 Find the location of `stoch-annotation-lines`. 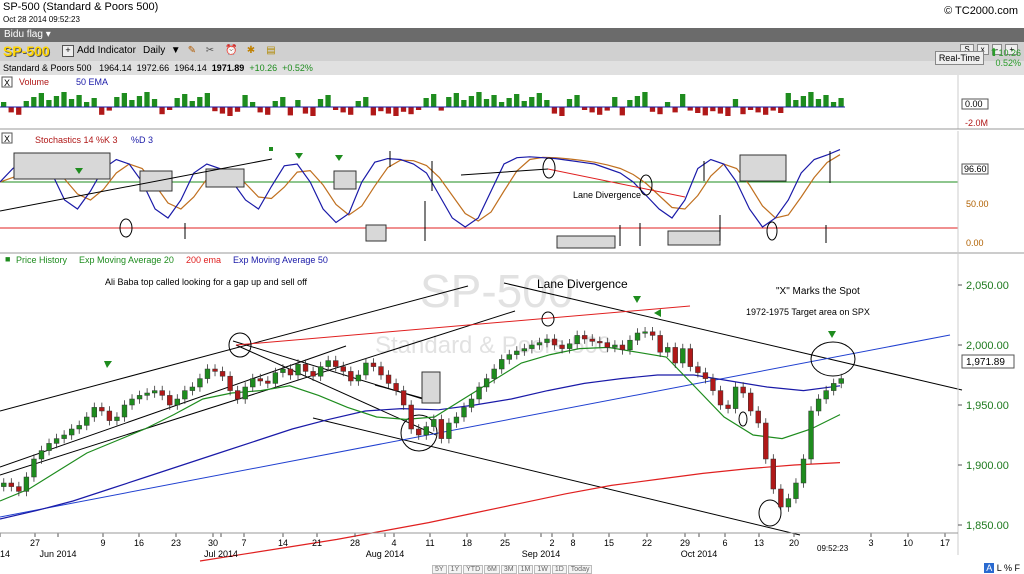

stoch-annotation-lines is located at coordinates (415, 198).